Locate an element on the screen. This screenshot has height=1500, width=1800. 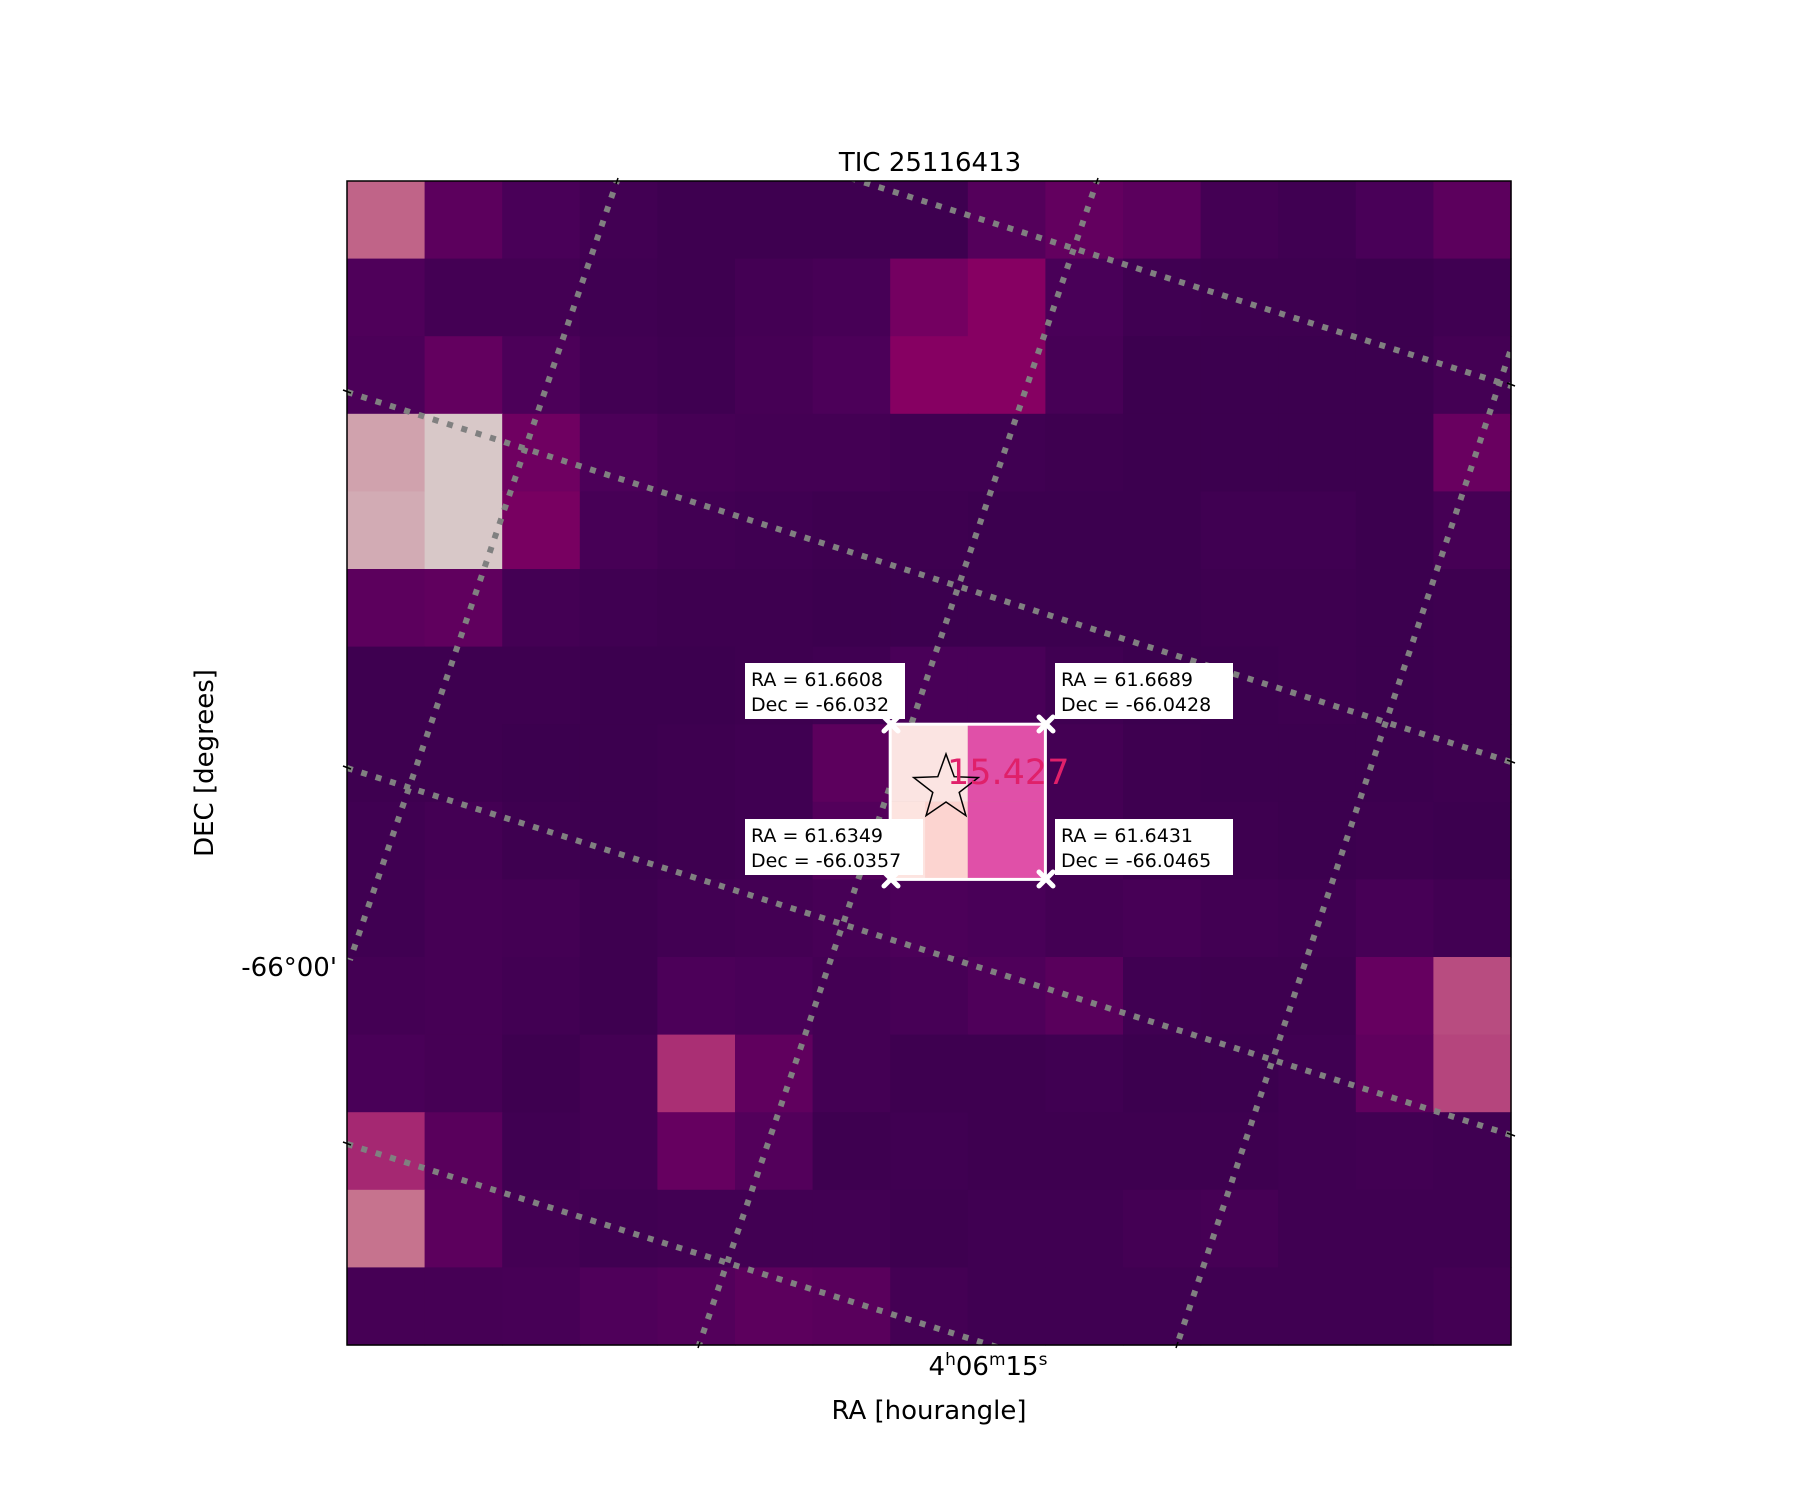
x-axis-label: RA [hourangle] is located at coordinates (928, 1411).